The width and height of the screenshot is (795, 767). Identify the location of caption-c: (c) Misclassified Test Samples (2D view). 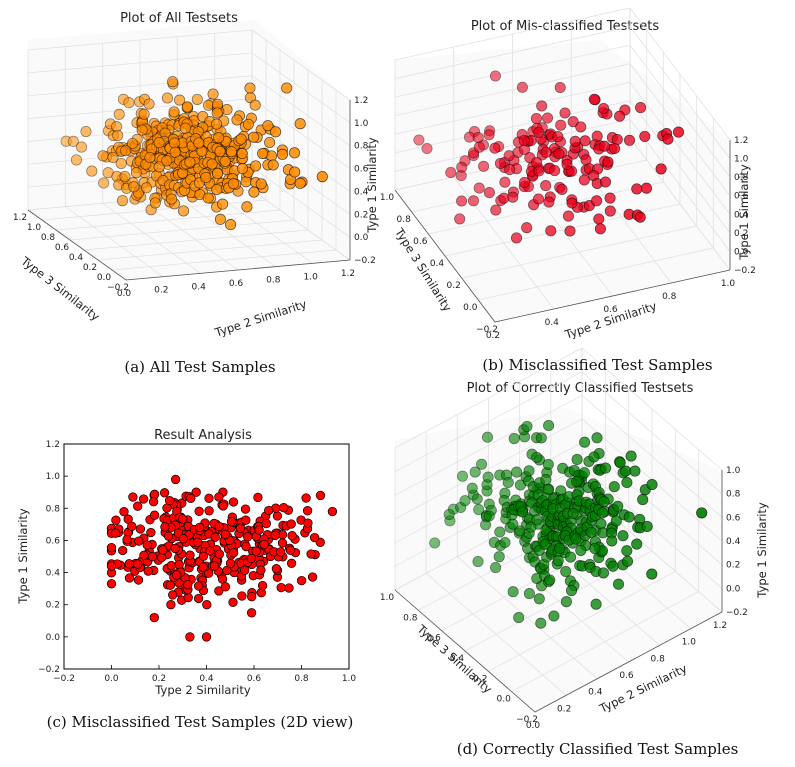
(200, 722).